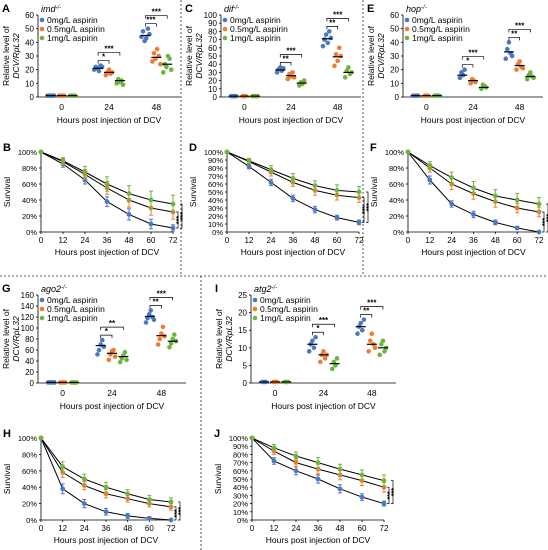 The height and width of the screenshot is (550, 548). I want to click on y-tick-label: 100, so click(211, 15).